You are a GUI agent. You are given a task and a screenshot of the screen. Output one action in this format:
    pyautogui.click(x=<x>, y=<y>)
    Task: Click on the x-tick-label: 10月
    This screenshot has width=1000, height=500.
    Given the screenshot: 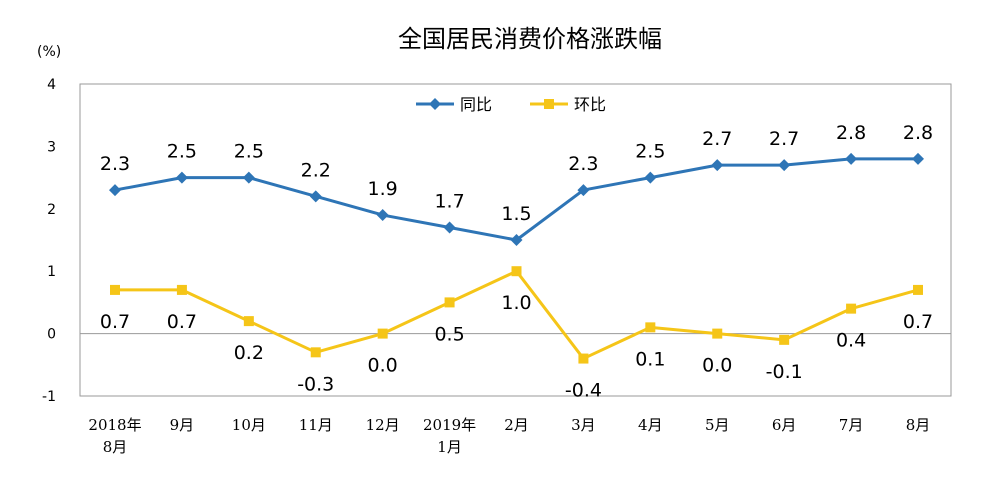 What is the action you would take?
    pyautogui.click(x=249, y=425)
    